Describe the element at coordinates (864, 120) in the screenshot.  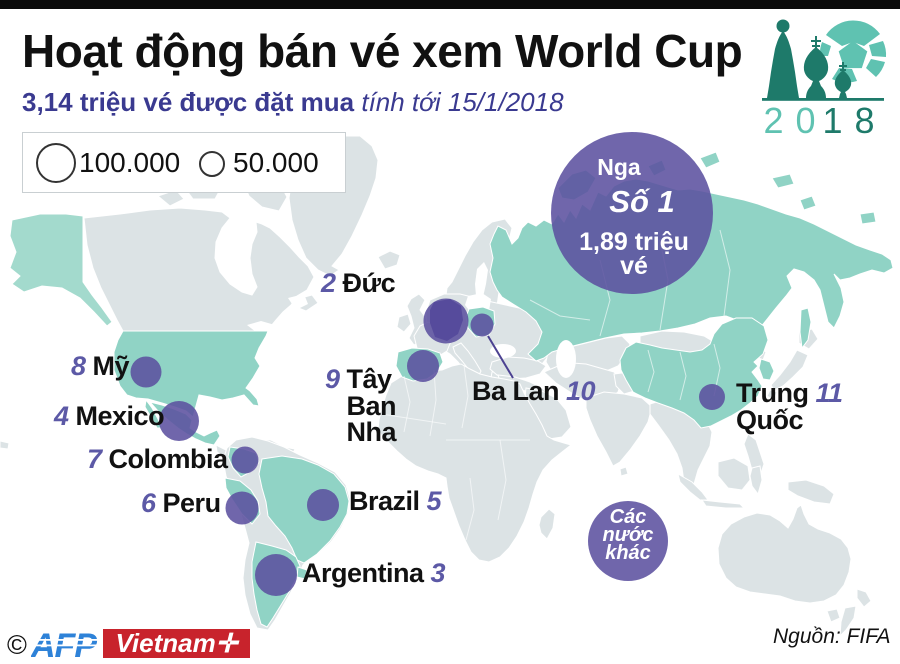
I see `svg-text: 8` at that location.